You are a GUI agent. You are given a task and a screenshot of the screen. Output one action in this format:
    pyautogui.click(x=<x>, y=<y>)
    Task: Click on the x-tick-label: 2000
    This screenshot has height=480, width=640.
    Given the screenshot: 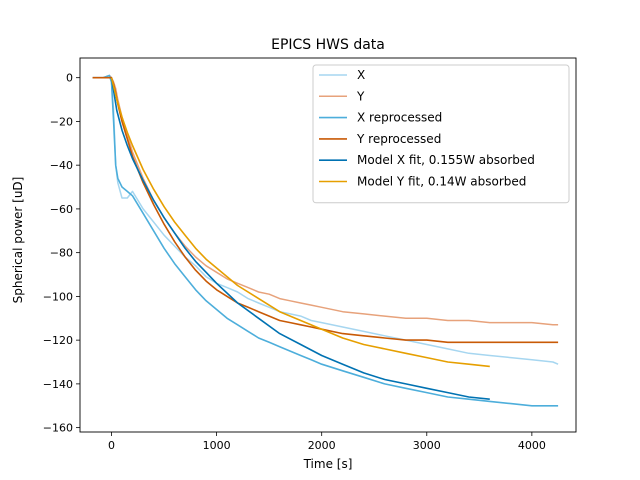 What is the action you would take?
    pyautogui.click(x=322, y=445)
    